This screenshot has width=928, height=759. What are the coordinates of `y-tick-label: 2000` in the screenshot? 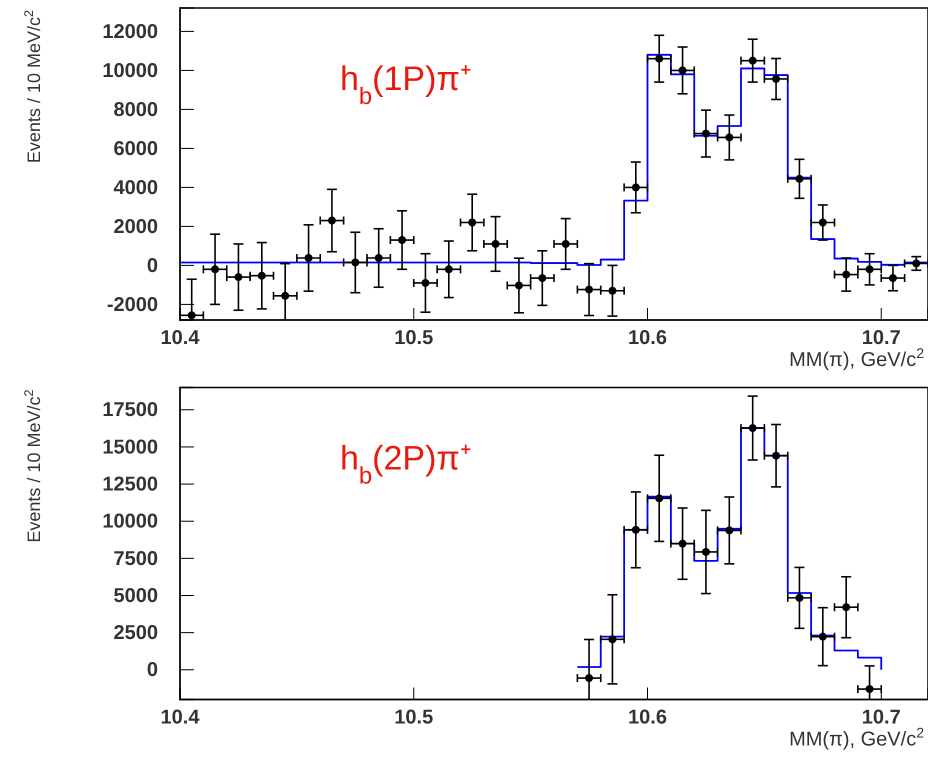 It's located at (136, 227).